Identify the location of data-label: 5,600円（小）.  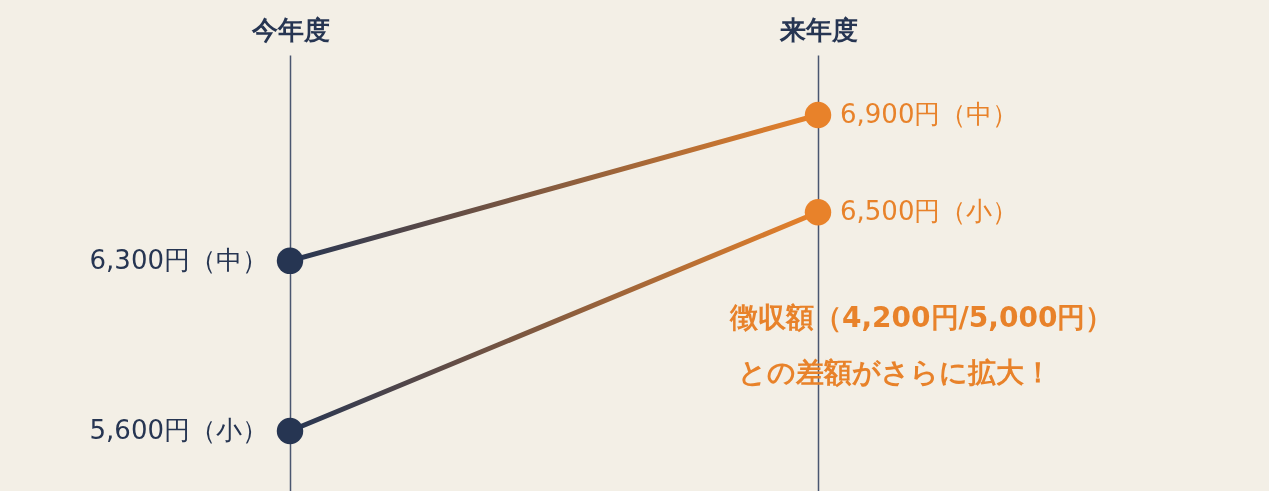
(178, 430).